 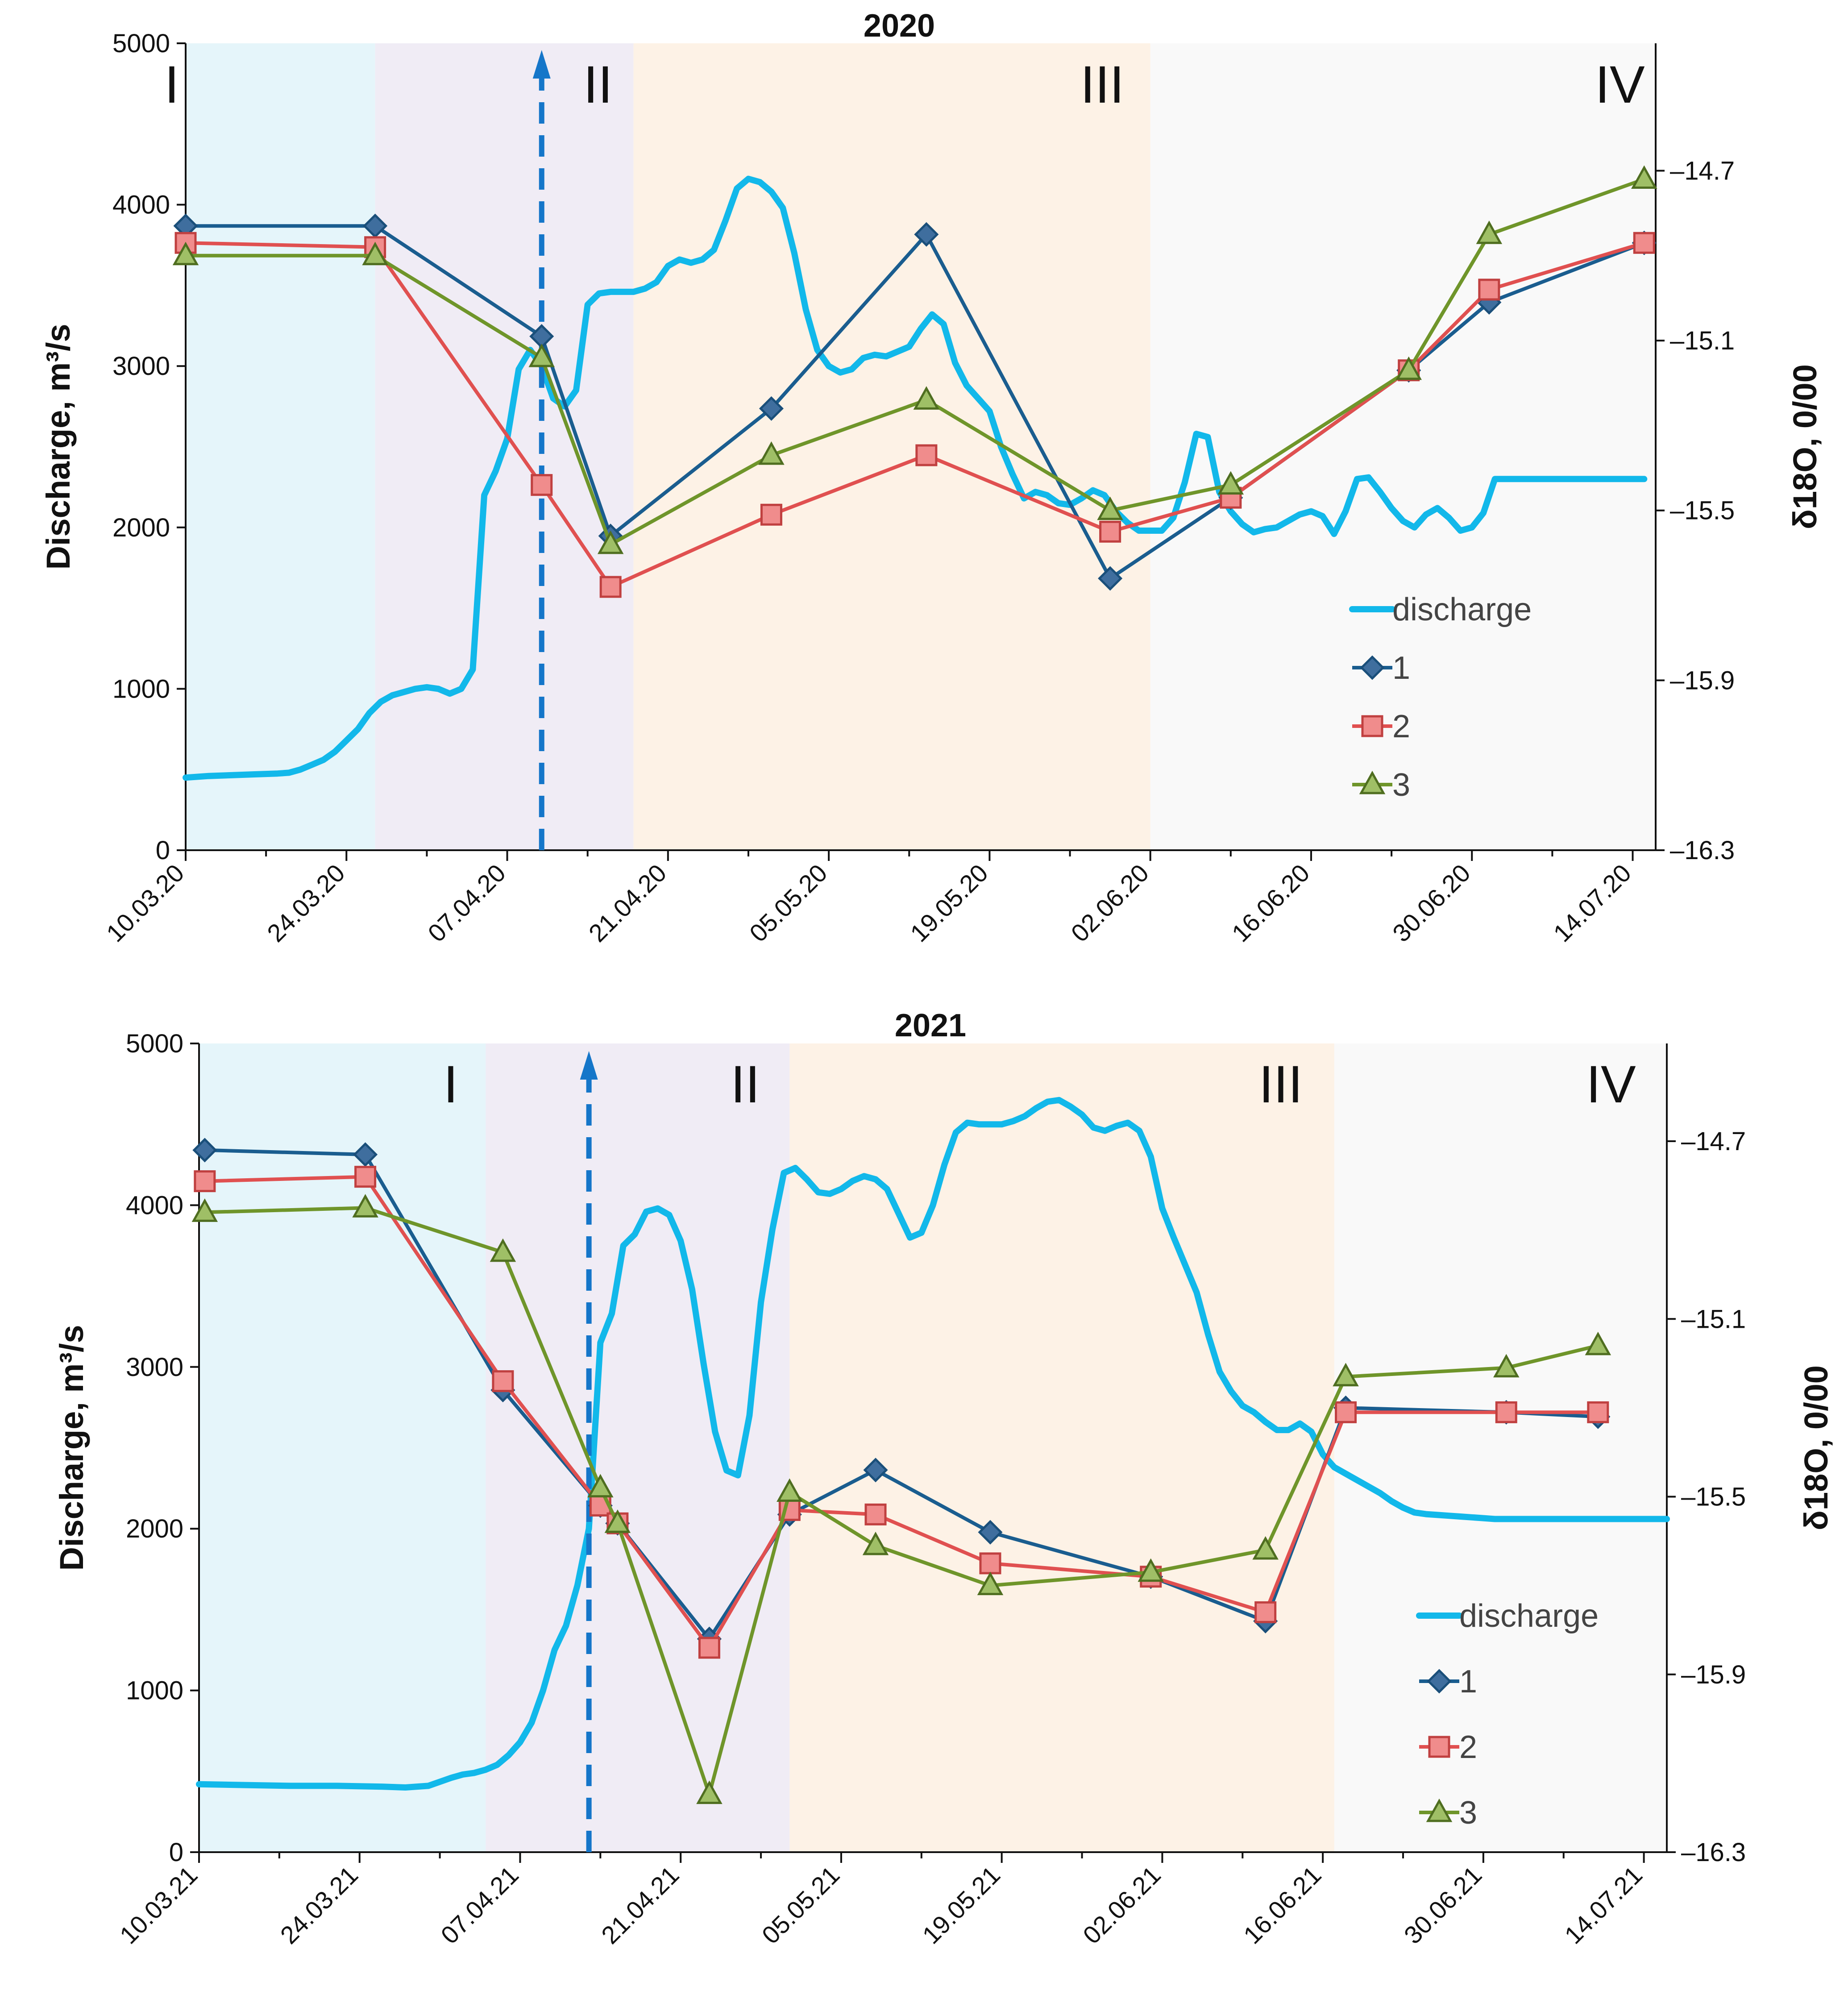 What do you see at coordinates (1401, 726) in the screenshot?
I see `legend-label-2: 2` at bounding box center [1401, 726].